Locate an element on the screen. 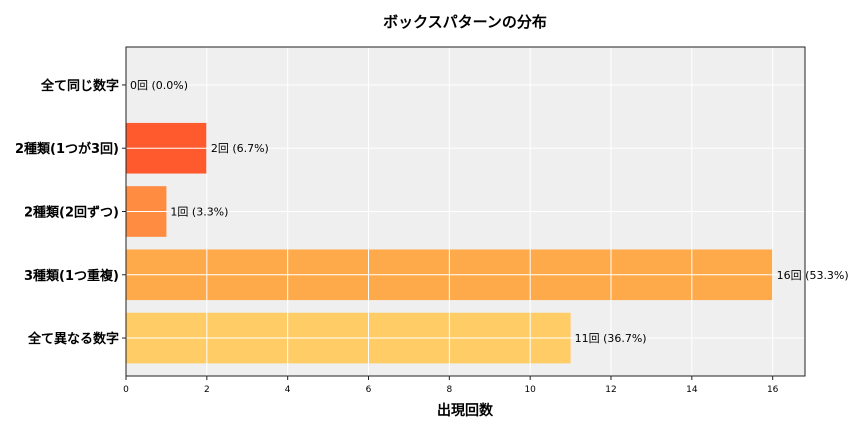 This screenshot has height=436, width=864. data-label: 16回 (53.3%) is located at coordinates (813, 275).